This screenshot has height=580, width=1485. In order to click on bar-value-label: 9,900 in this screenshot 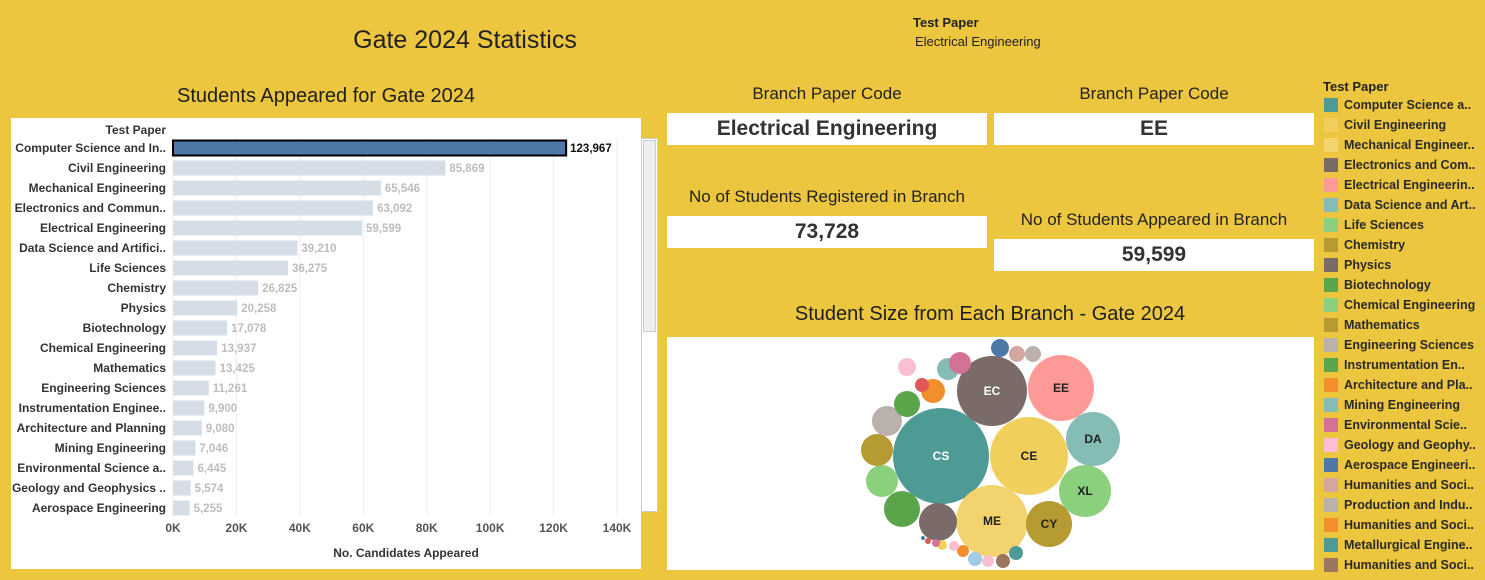, I will do `click(222, 409)`.